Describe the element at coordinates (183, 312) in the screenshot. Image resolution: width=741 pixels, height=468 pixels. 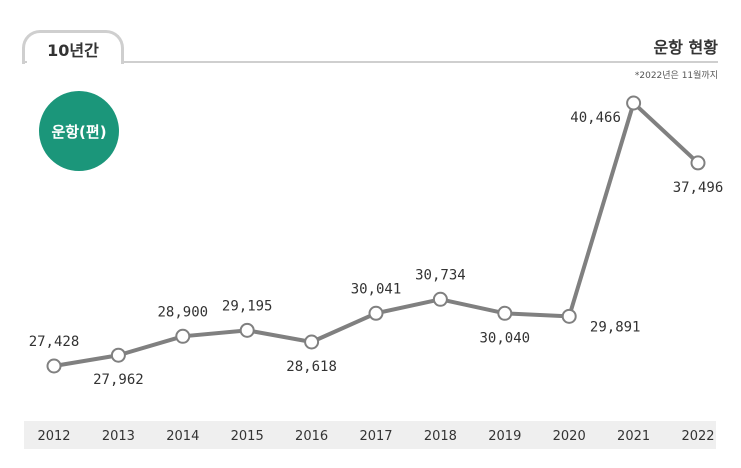
I see `data-label-2014: 28,900` at that location.